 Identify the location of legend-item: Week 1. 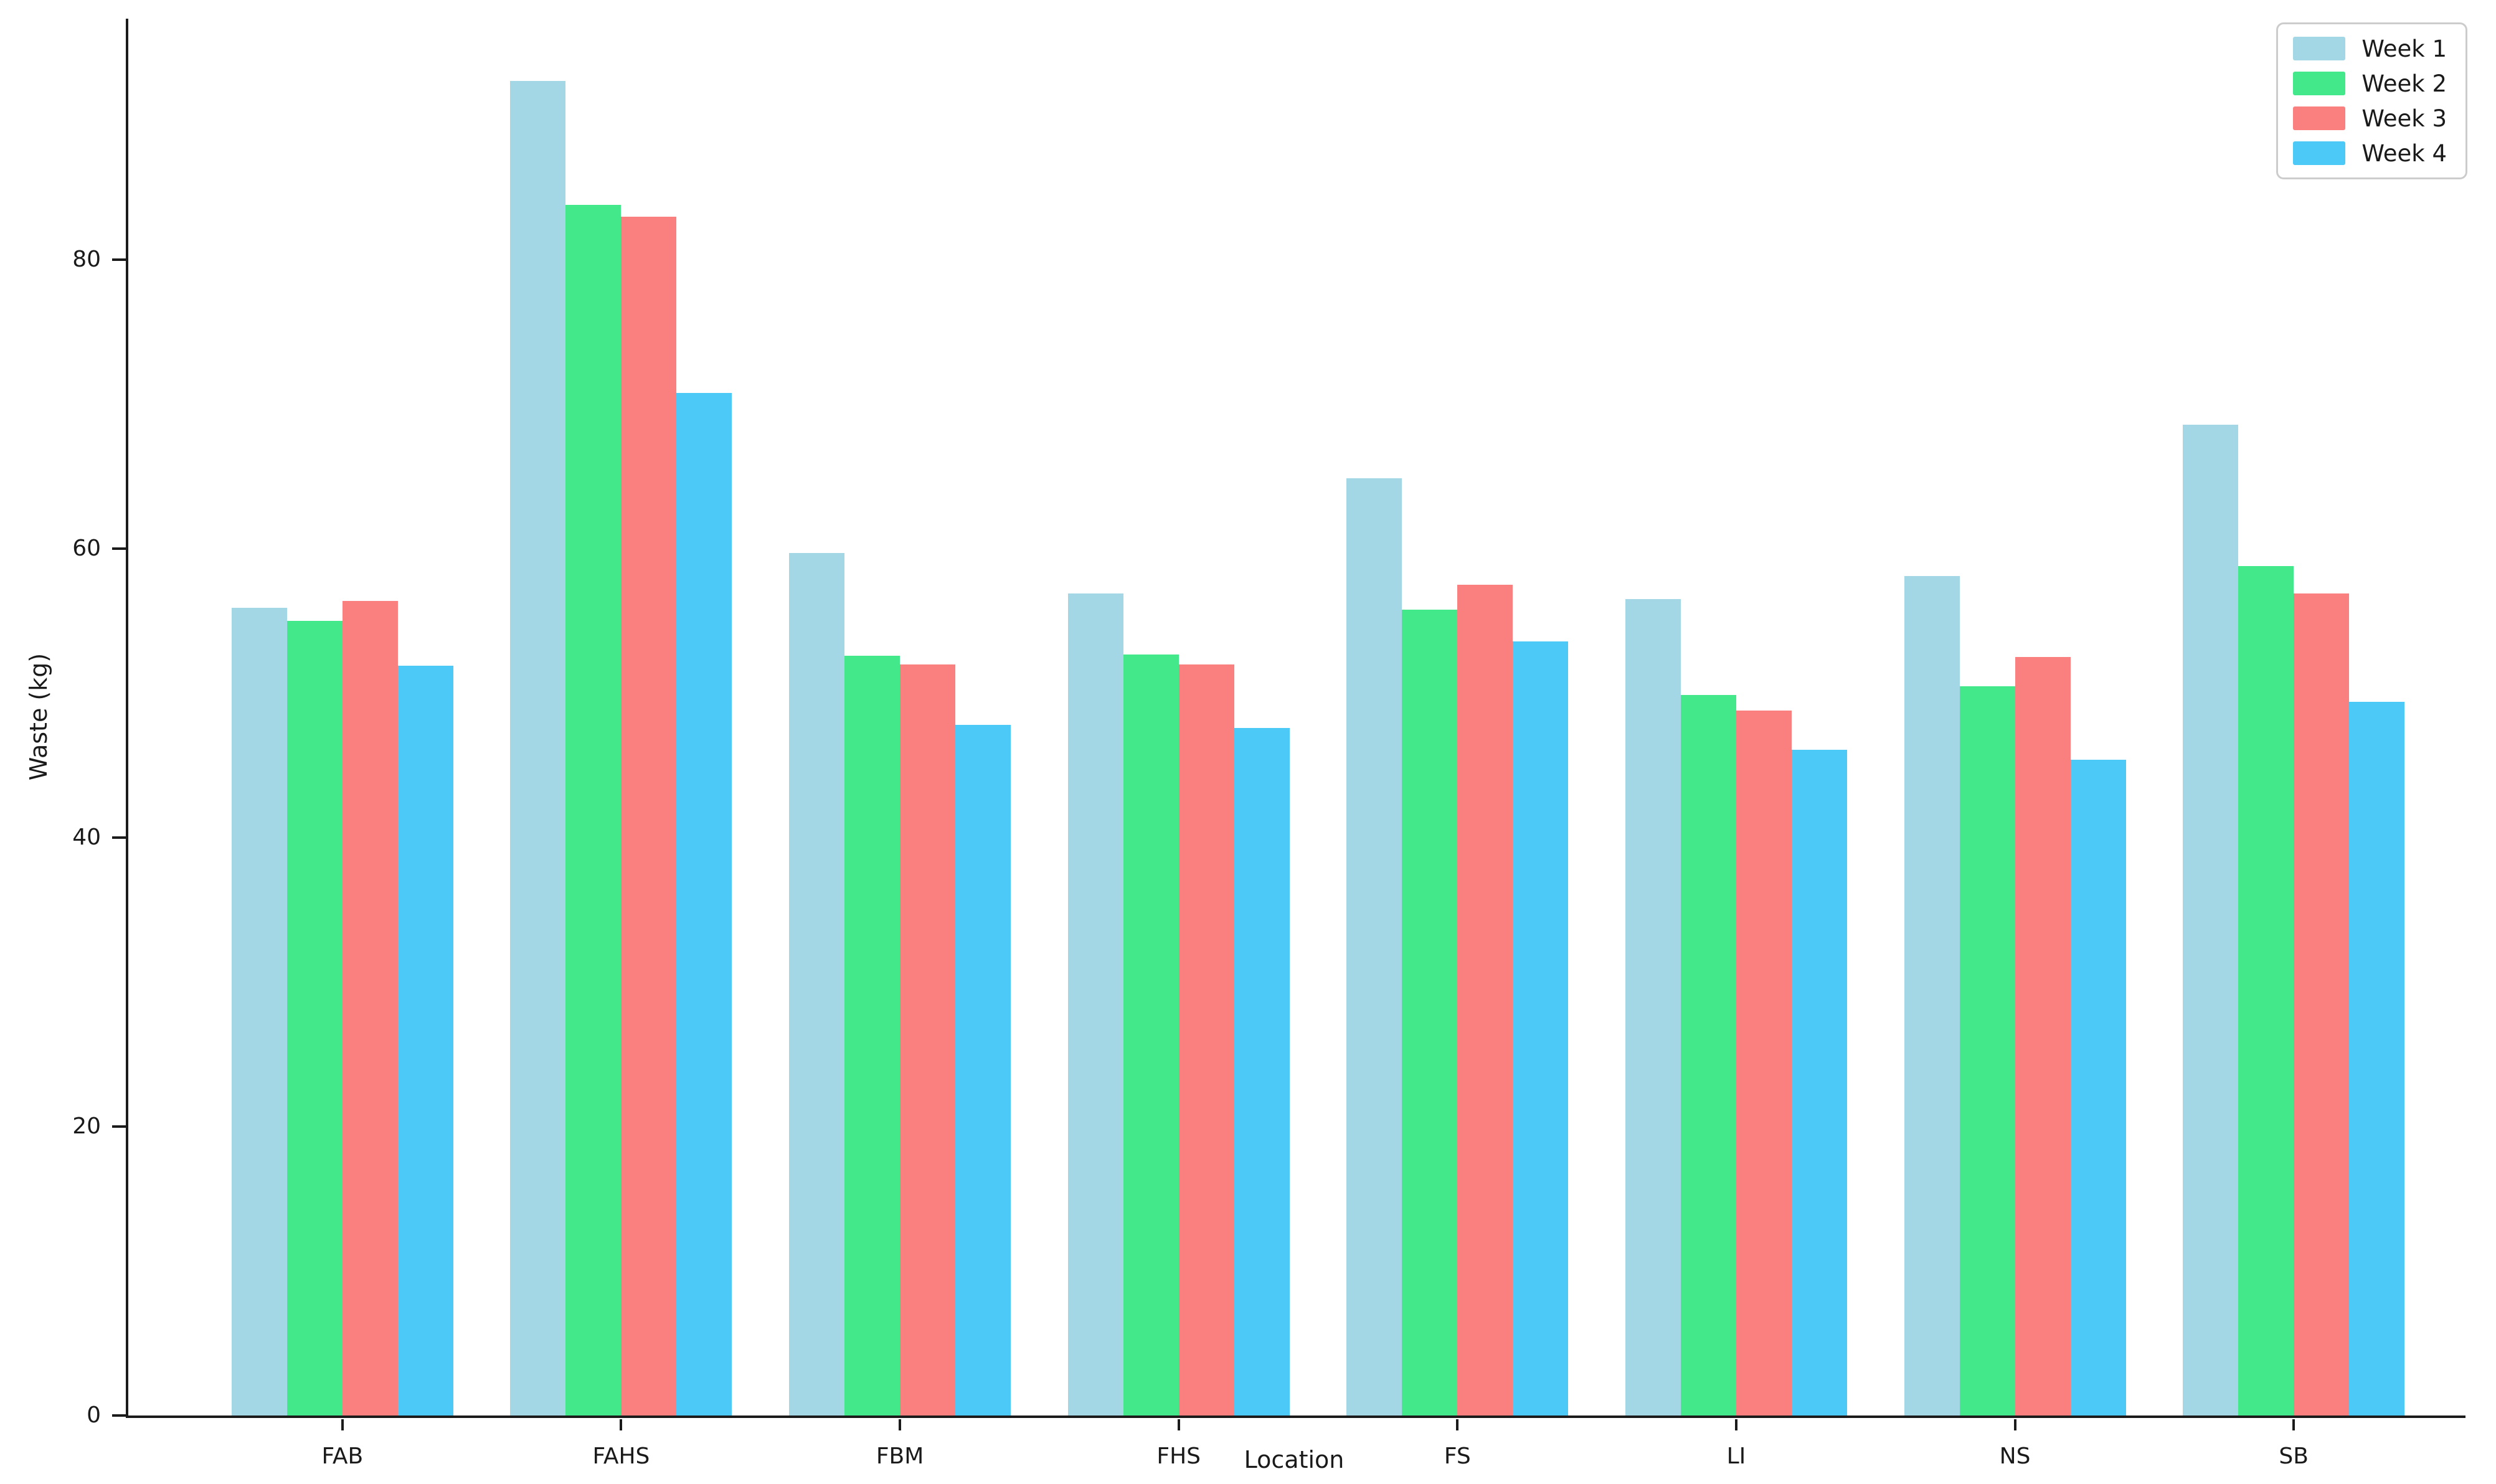
(2370, 48).